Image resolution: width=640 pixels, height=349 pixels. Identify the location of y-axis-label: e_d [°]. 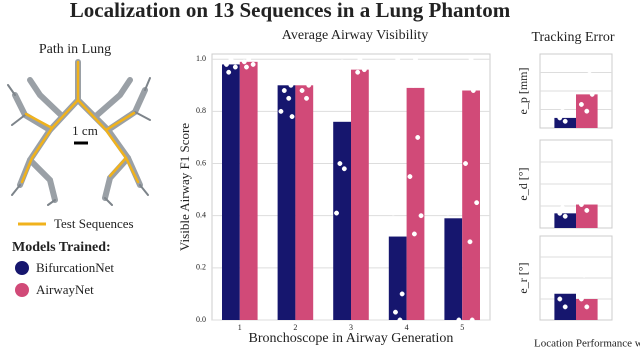
(523, 183).